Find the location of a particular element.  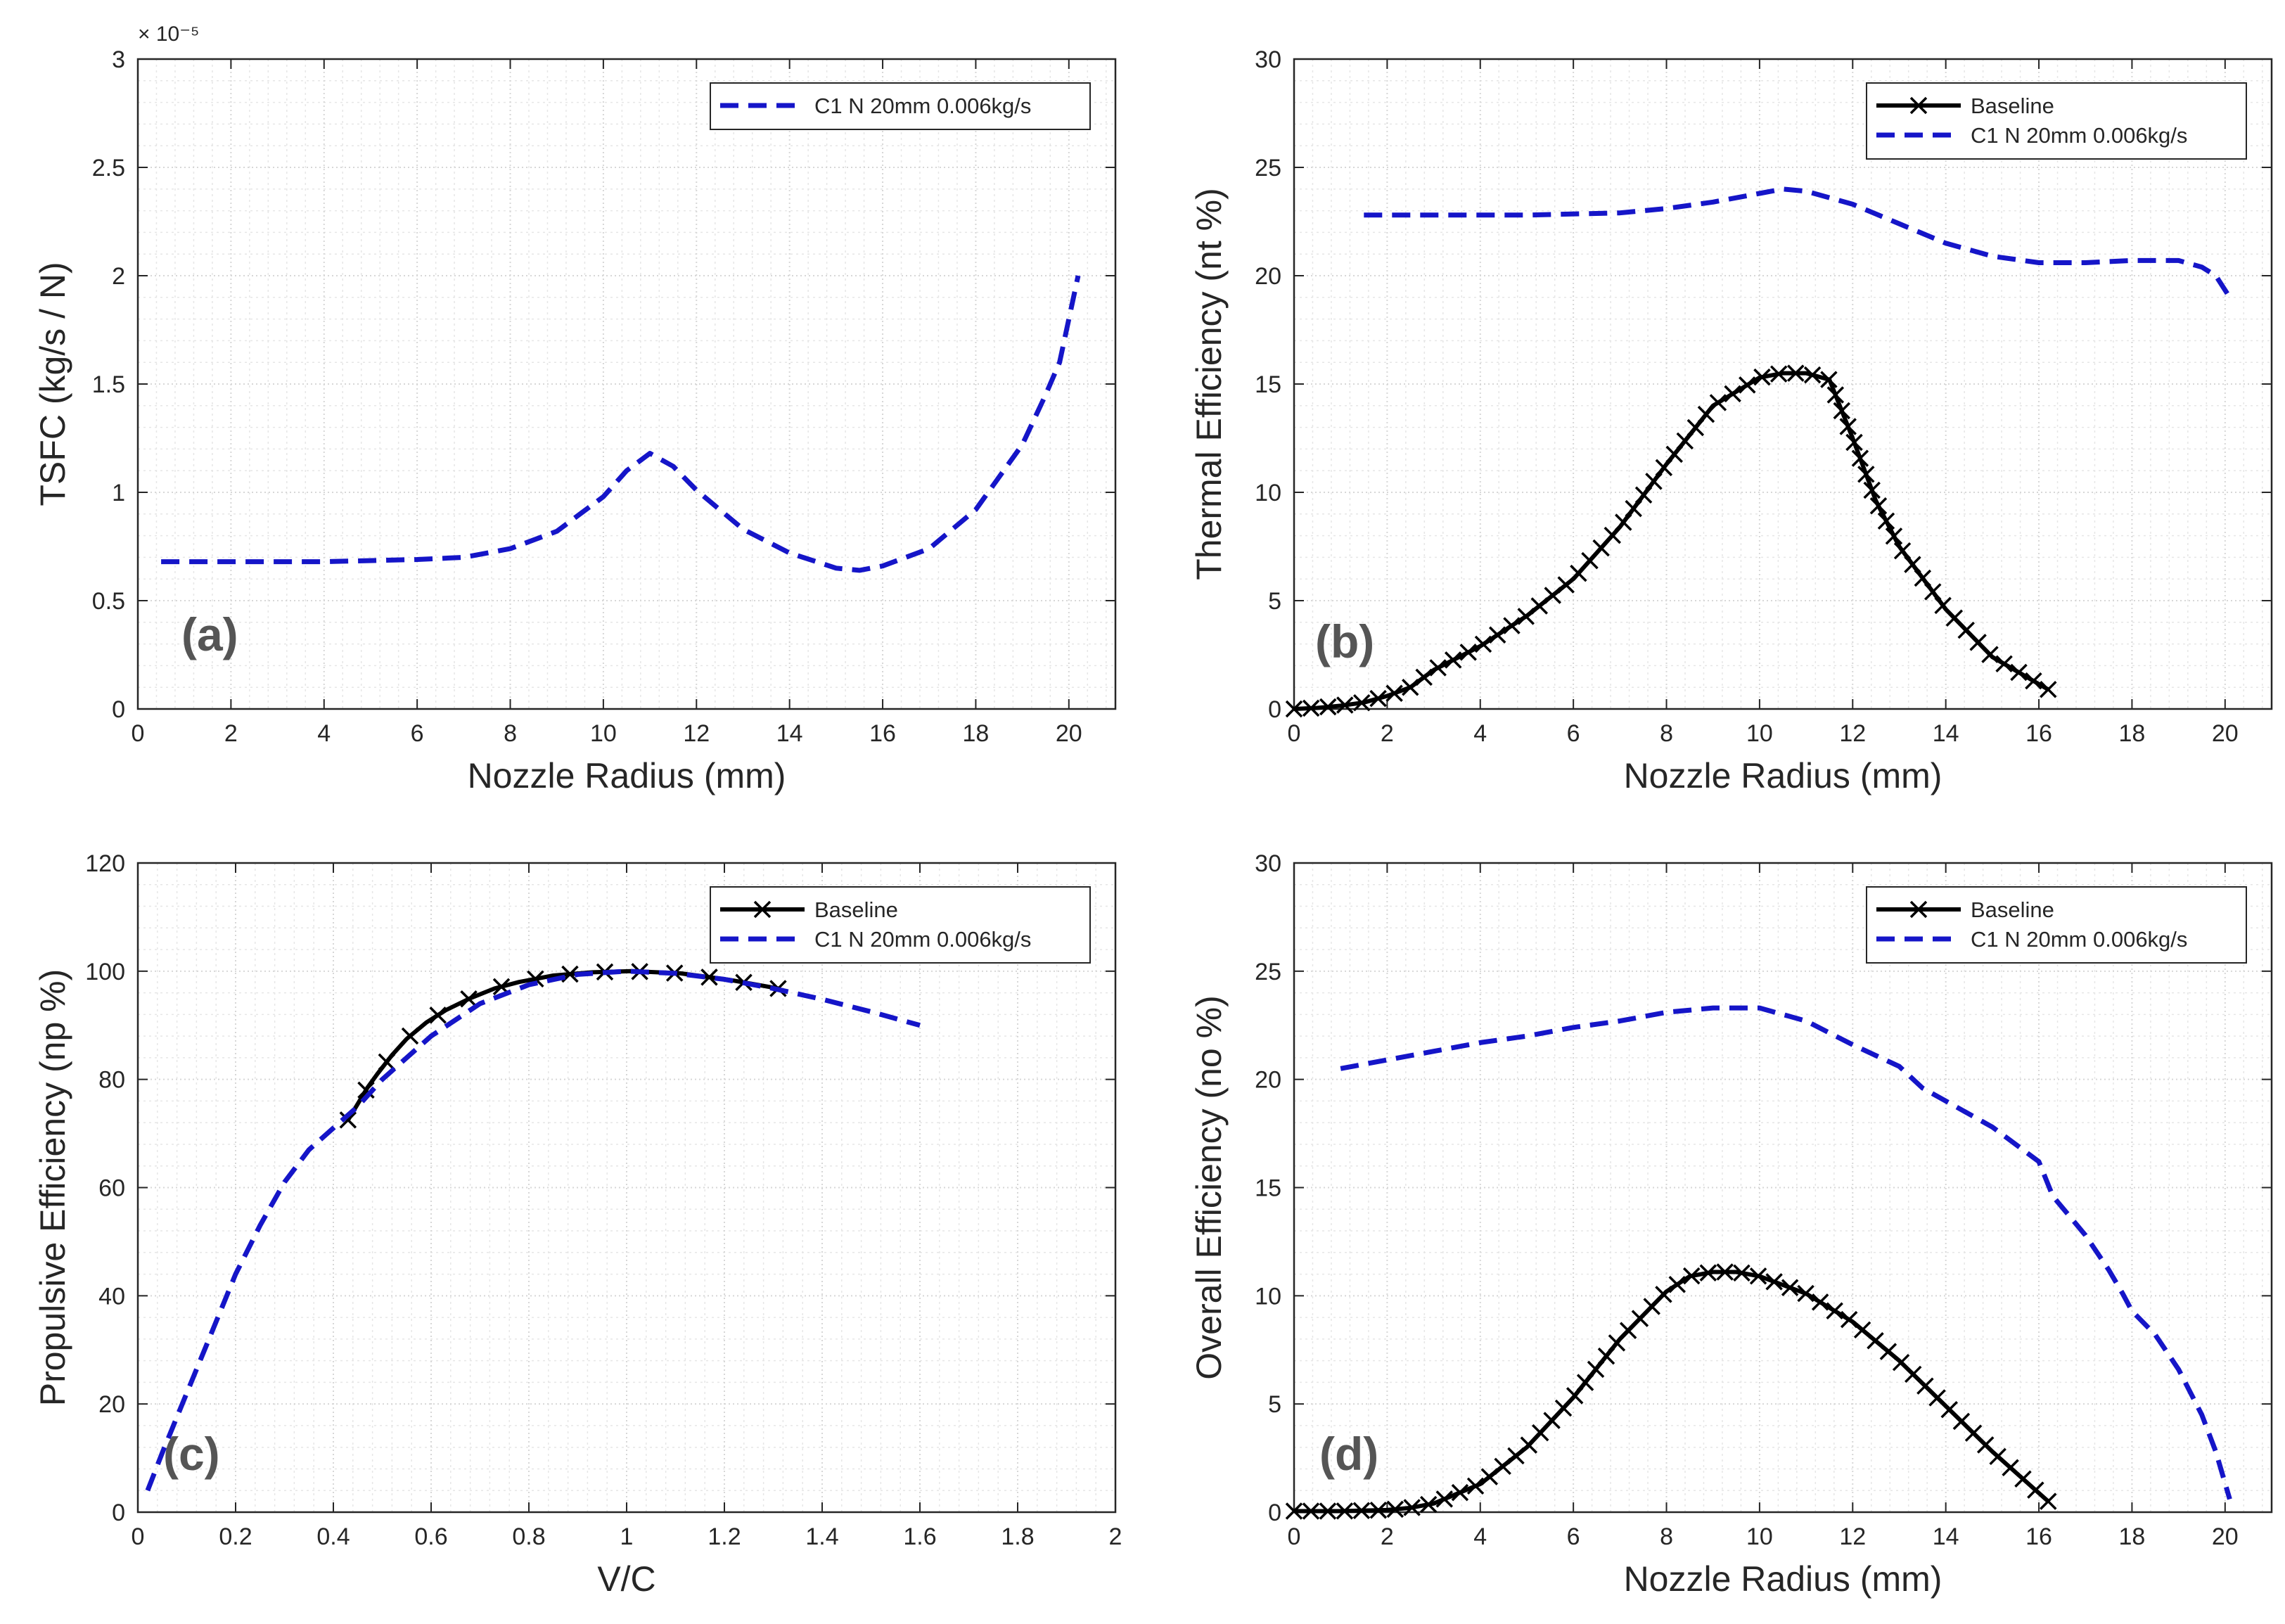

y-tick-label: 120 is located at coordinates (105, 863).